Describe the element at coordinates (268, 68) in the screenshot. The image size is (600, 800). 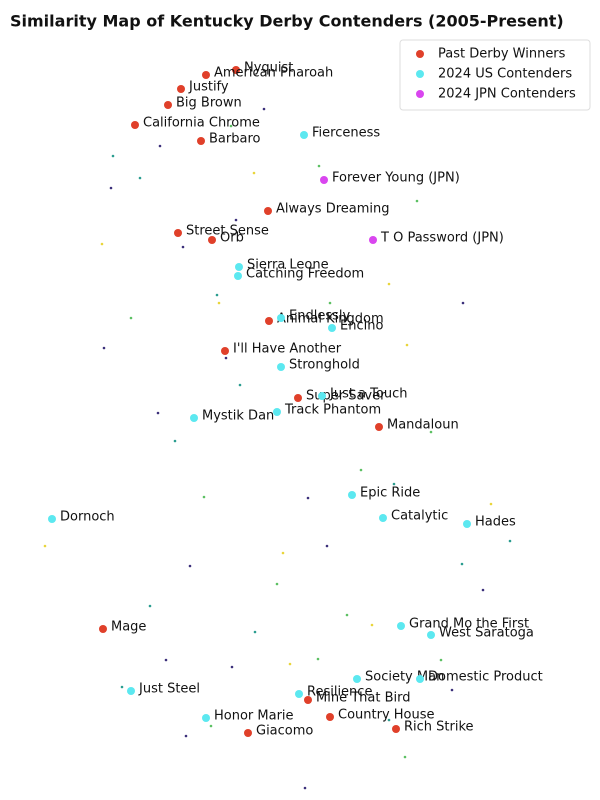
I see `point-label: Nyquist` at that location.